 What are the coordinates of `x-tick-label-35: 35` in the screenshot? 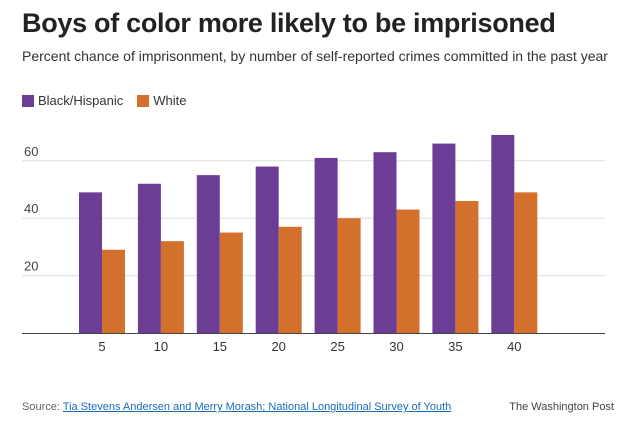 It's located at (455, 346).